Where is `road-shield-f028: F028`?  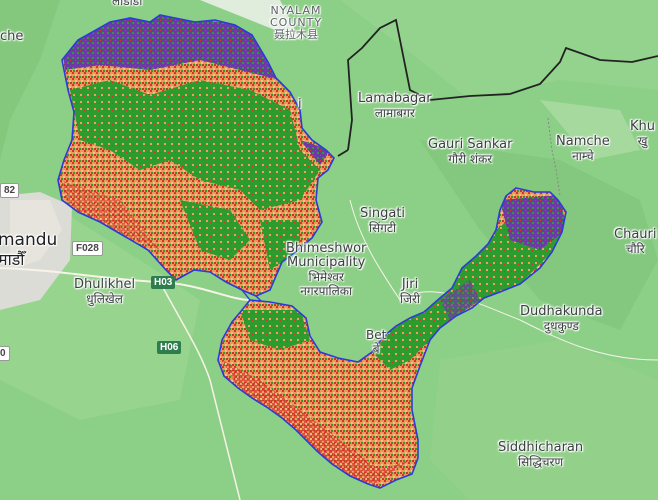
road-shield-f028: F028 is located at coordinates (87, 248).